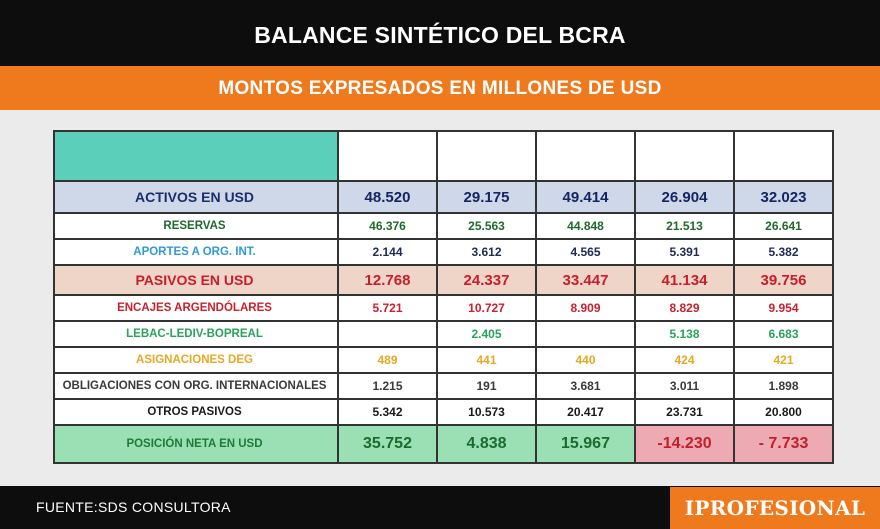  I want to click on table-cell: 26.904, so click(684, 197).